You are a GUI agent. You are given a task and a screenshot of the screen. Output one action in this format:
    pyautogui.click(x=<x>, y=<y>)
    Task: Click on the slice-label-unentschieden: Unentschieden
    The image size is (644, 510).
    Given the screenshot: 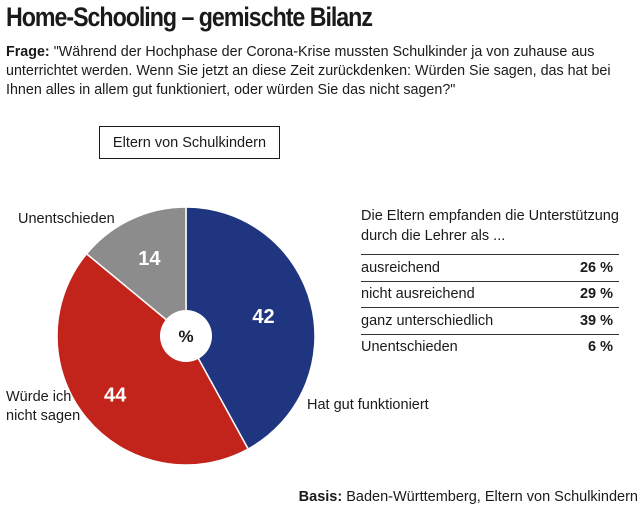 What is the action you would take?
    pyautogui.click(x=66, y=219)
    